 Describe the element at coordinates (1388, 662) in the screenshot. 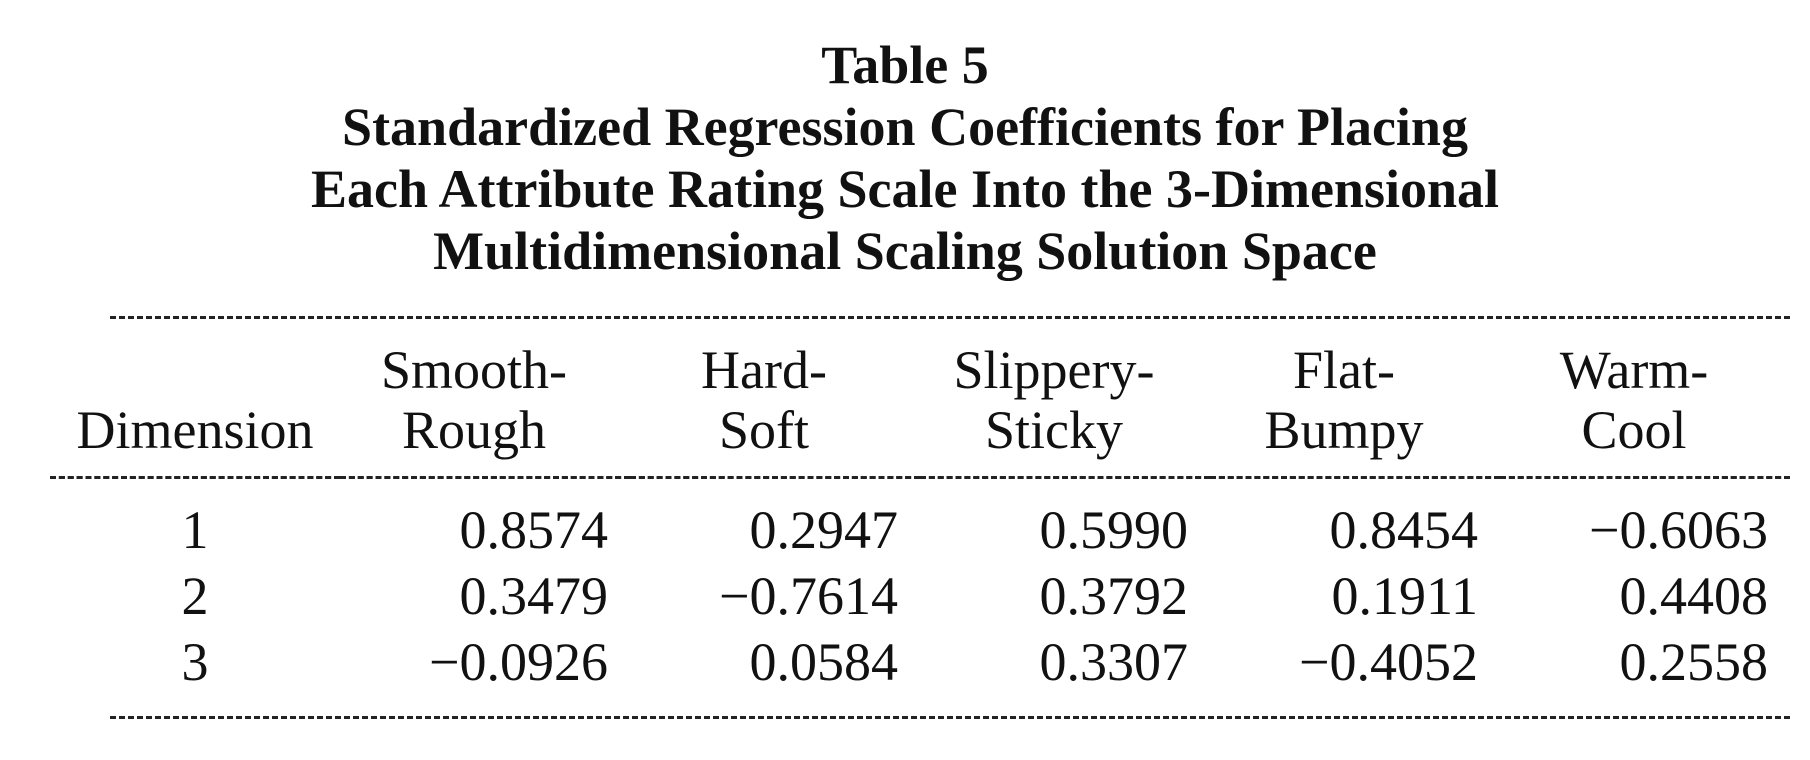

I see `value-cell: −0.4052` at that location.